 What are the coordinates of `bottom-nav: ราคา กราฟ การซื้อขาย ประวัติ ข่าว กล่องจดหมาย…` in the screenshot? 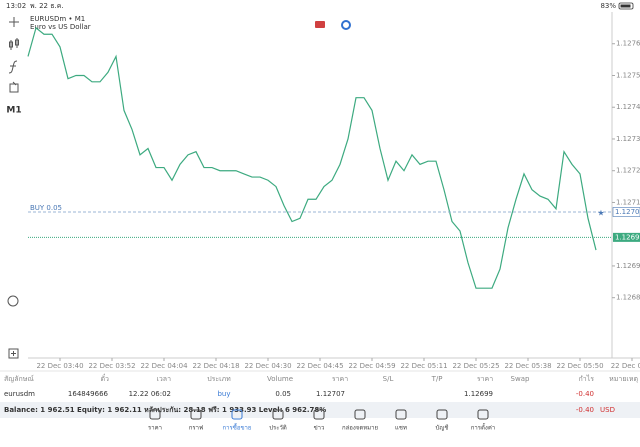 It's located at (321, 420).